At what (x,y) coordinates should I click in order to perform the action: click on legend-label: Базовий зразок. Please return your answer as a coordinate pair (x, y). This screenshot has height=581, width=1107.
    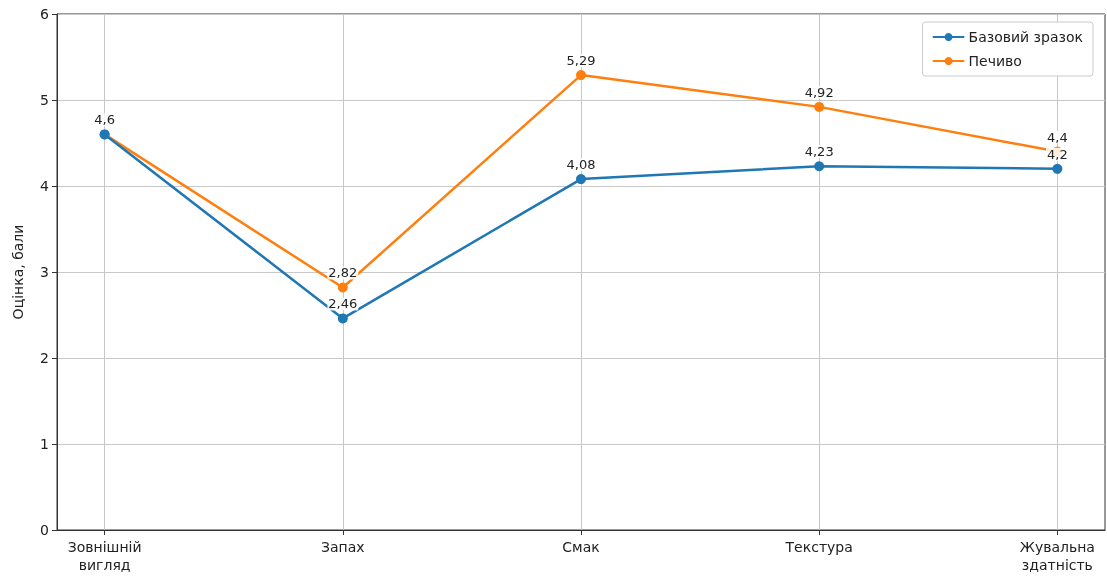
    Looking at the image, I should click on (1025, 37).